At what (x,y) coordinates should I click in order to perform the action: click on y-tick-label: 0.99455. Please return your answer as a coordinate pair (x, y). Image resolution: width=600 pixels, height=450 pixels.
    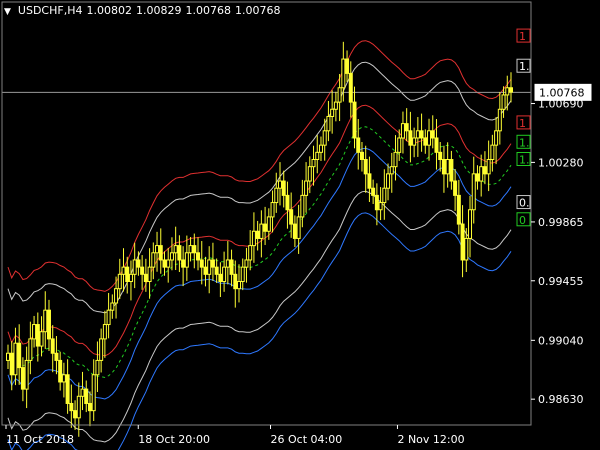
    Looking at the image, I should click on (561, 281).